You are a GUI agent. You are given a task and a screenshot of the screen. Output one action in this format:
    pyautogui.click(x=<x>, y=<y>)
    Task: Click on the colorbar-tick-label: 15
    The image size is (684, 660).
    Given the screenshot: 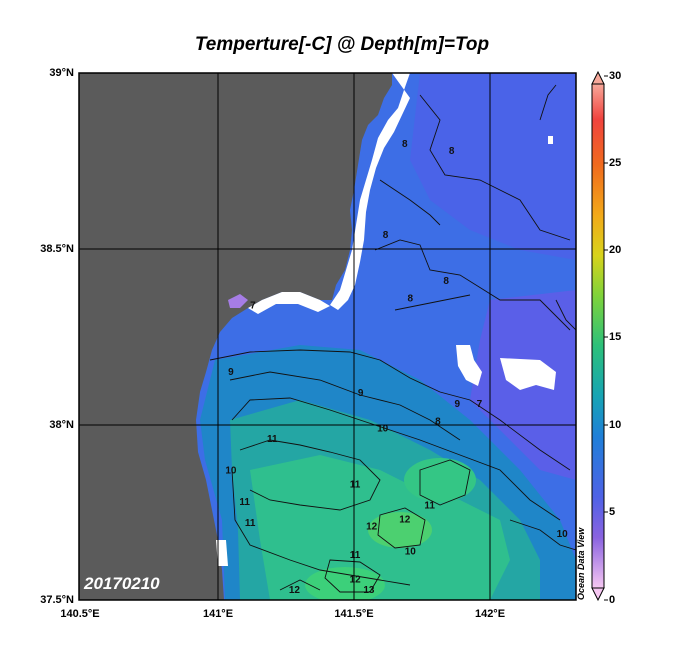 What is the action you would take?
    pyautogui.click(x=615, y=337)
    